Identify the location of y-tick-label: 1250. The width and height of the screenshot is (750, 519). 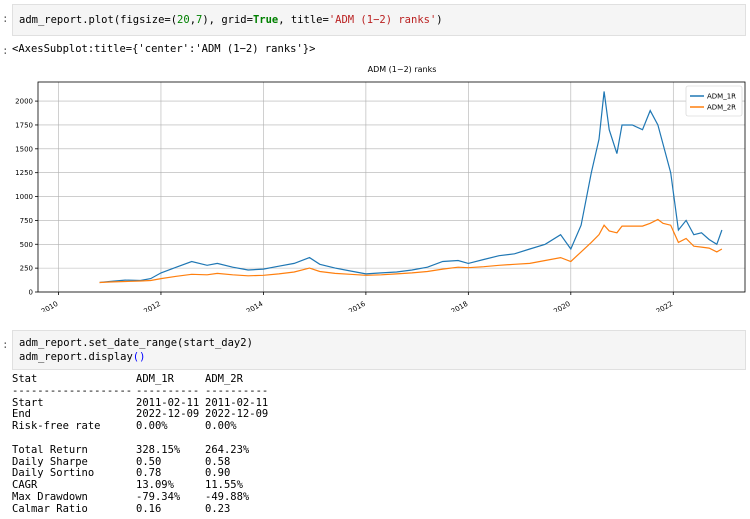
(24, 173).